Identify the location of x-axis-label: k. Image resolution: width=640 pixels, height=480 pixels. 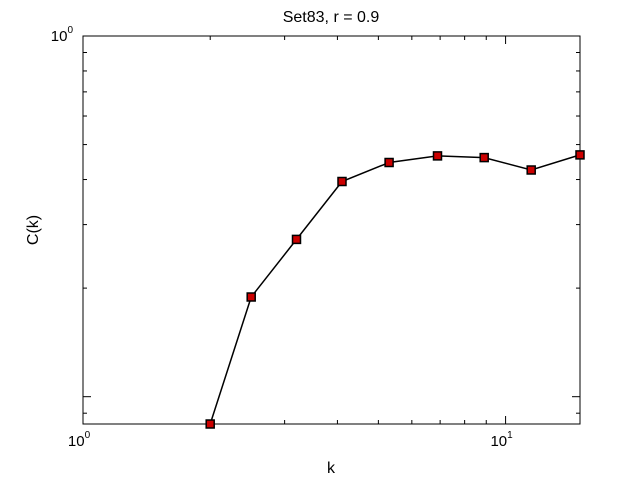
(331, 468).